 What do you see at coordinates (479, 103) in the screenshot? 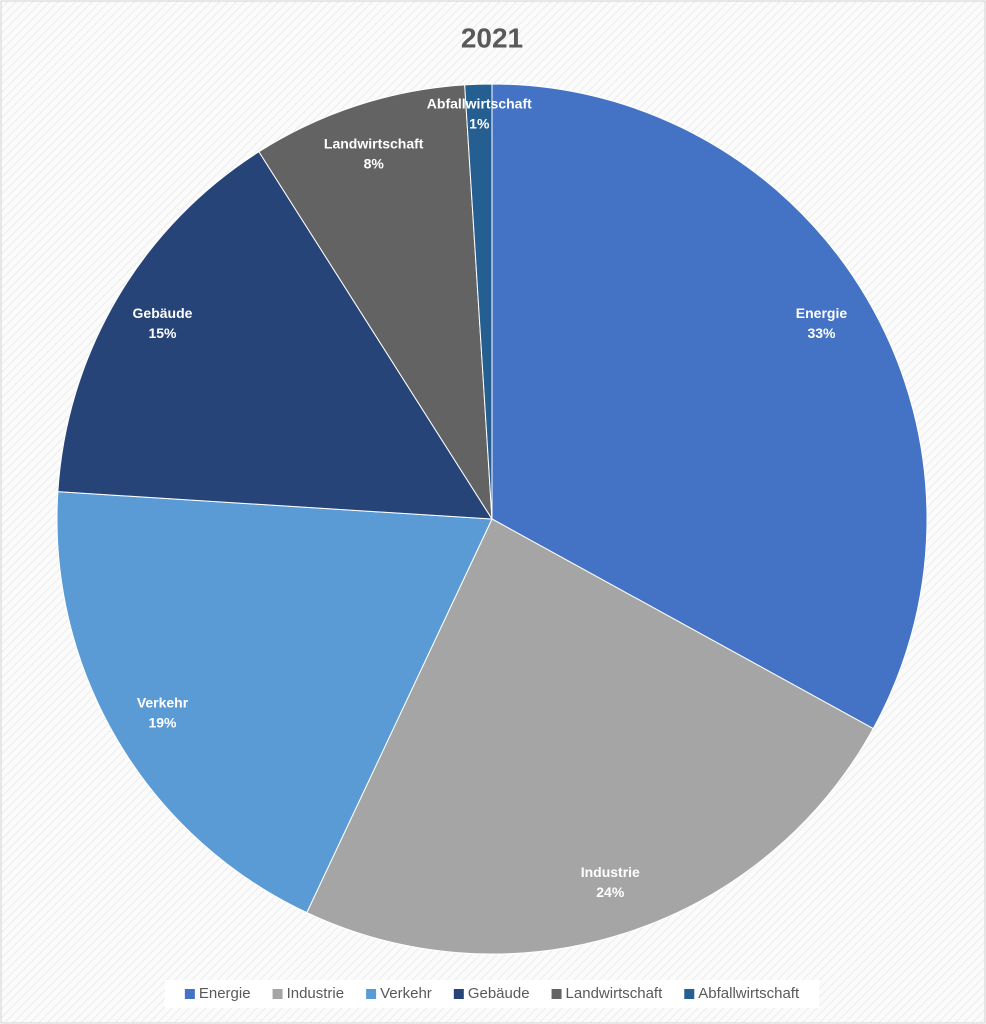
I see `slice-category-label: Abfallwirtschaft` at bounding box center [479, 103].